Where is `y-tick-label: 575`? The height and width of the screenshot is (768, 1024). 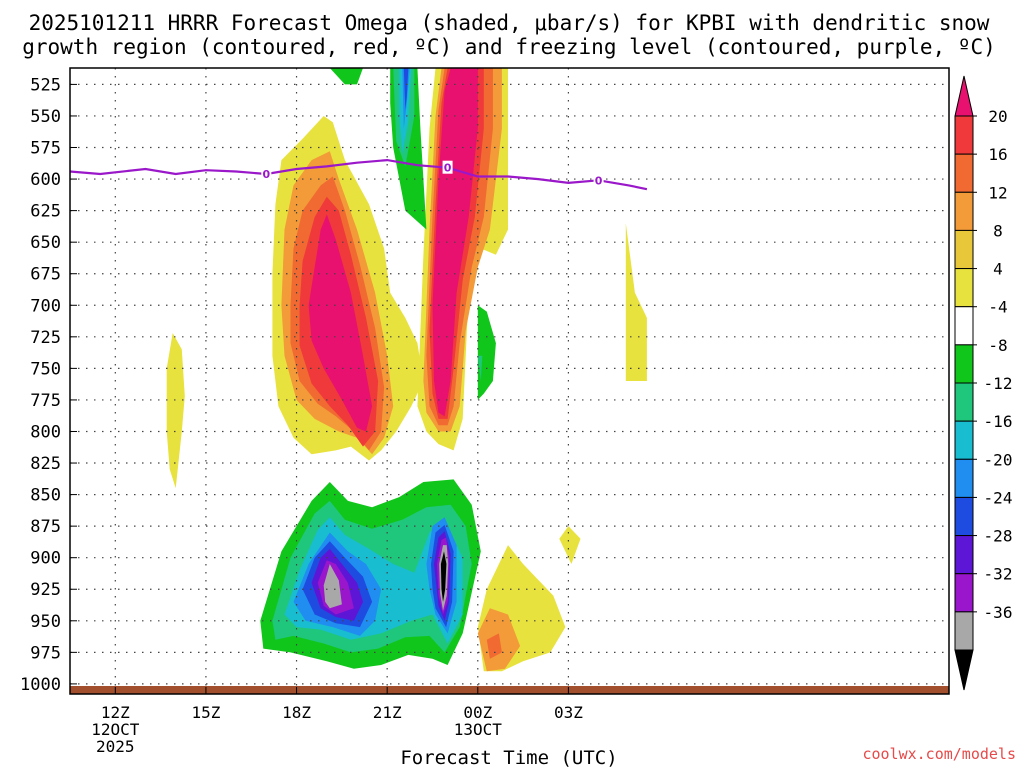
y-tick-label: 575 is located at coordinates (45, 149).